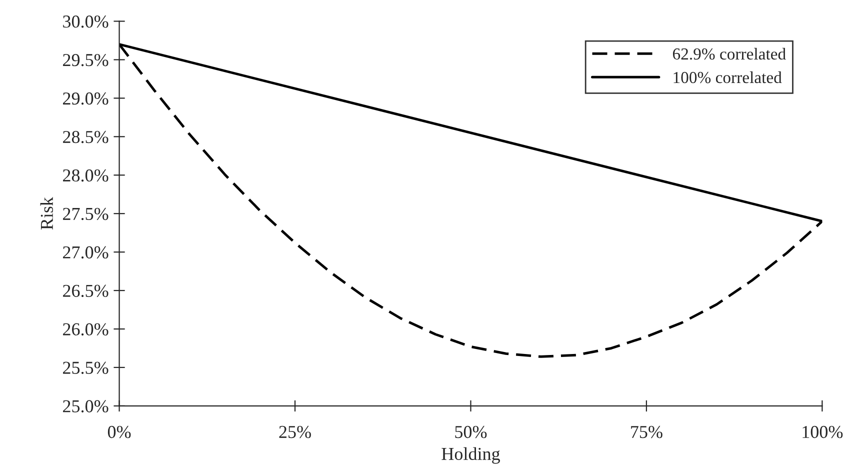 This screenshot has width=852, height=472. Describe the element at coordinates (822, 432) in the screenshot. I see `x-tick-label: 100%` at that location.